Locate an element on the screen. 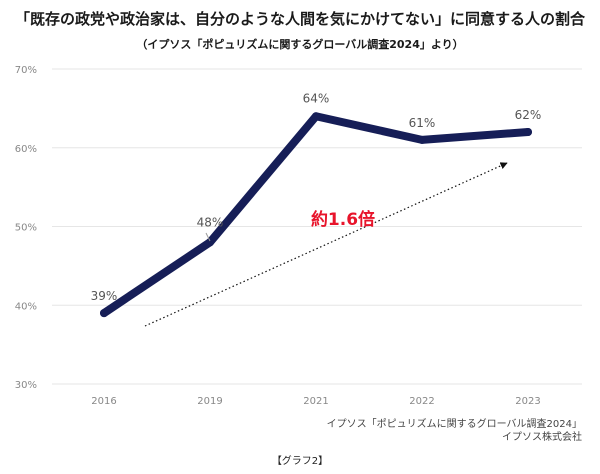 This screenshot has width=600, height=474. data-label: 61% is located at coordinates (422, 123).